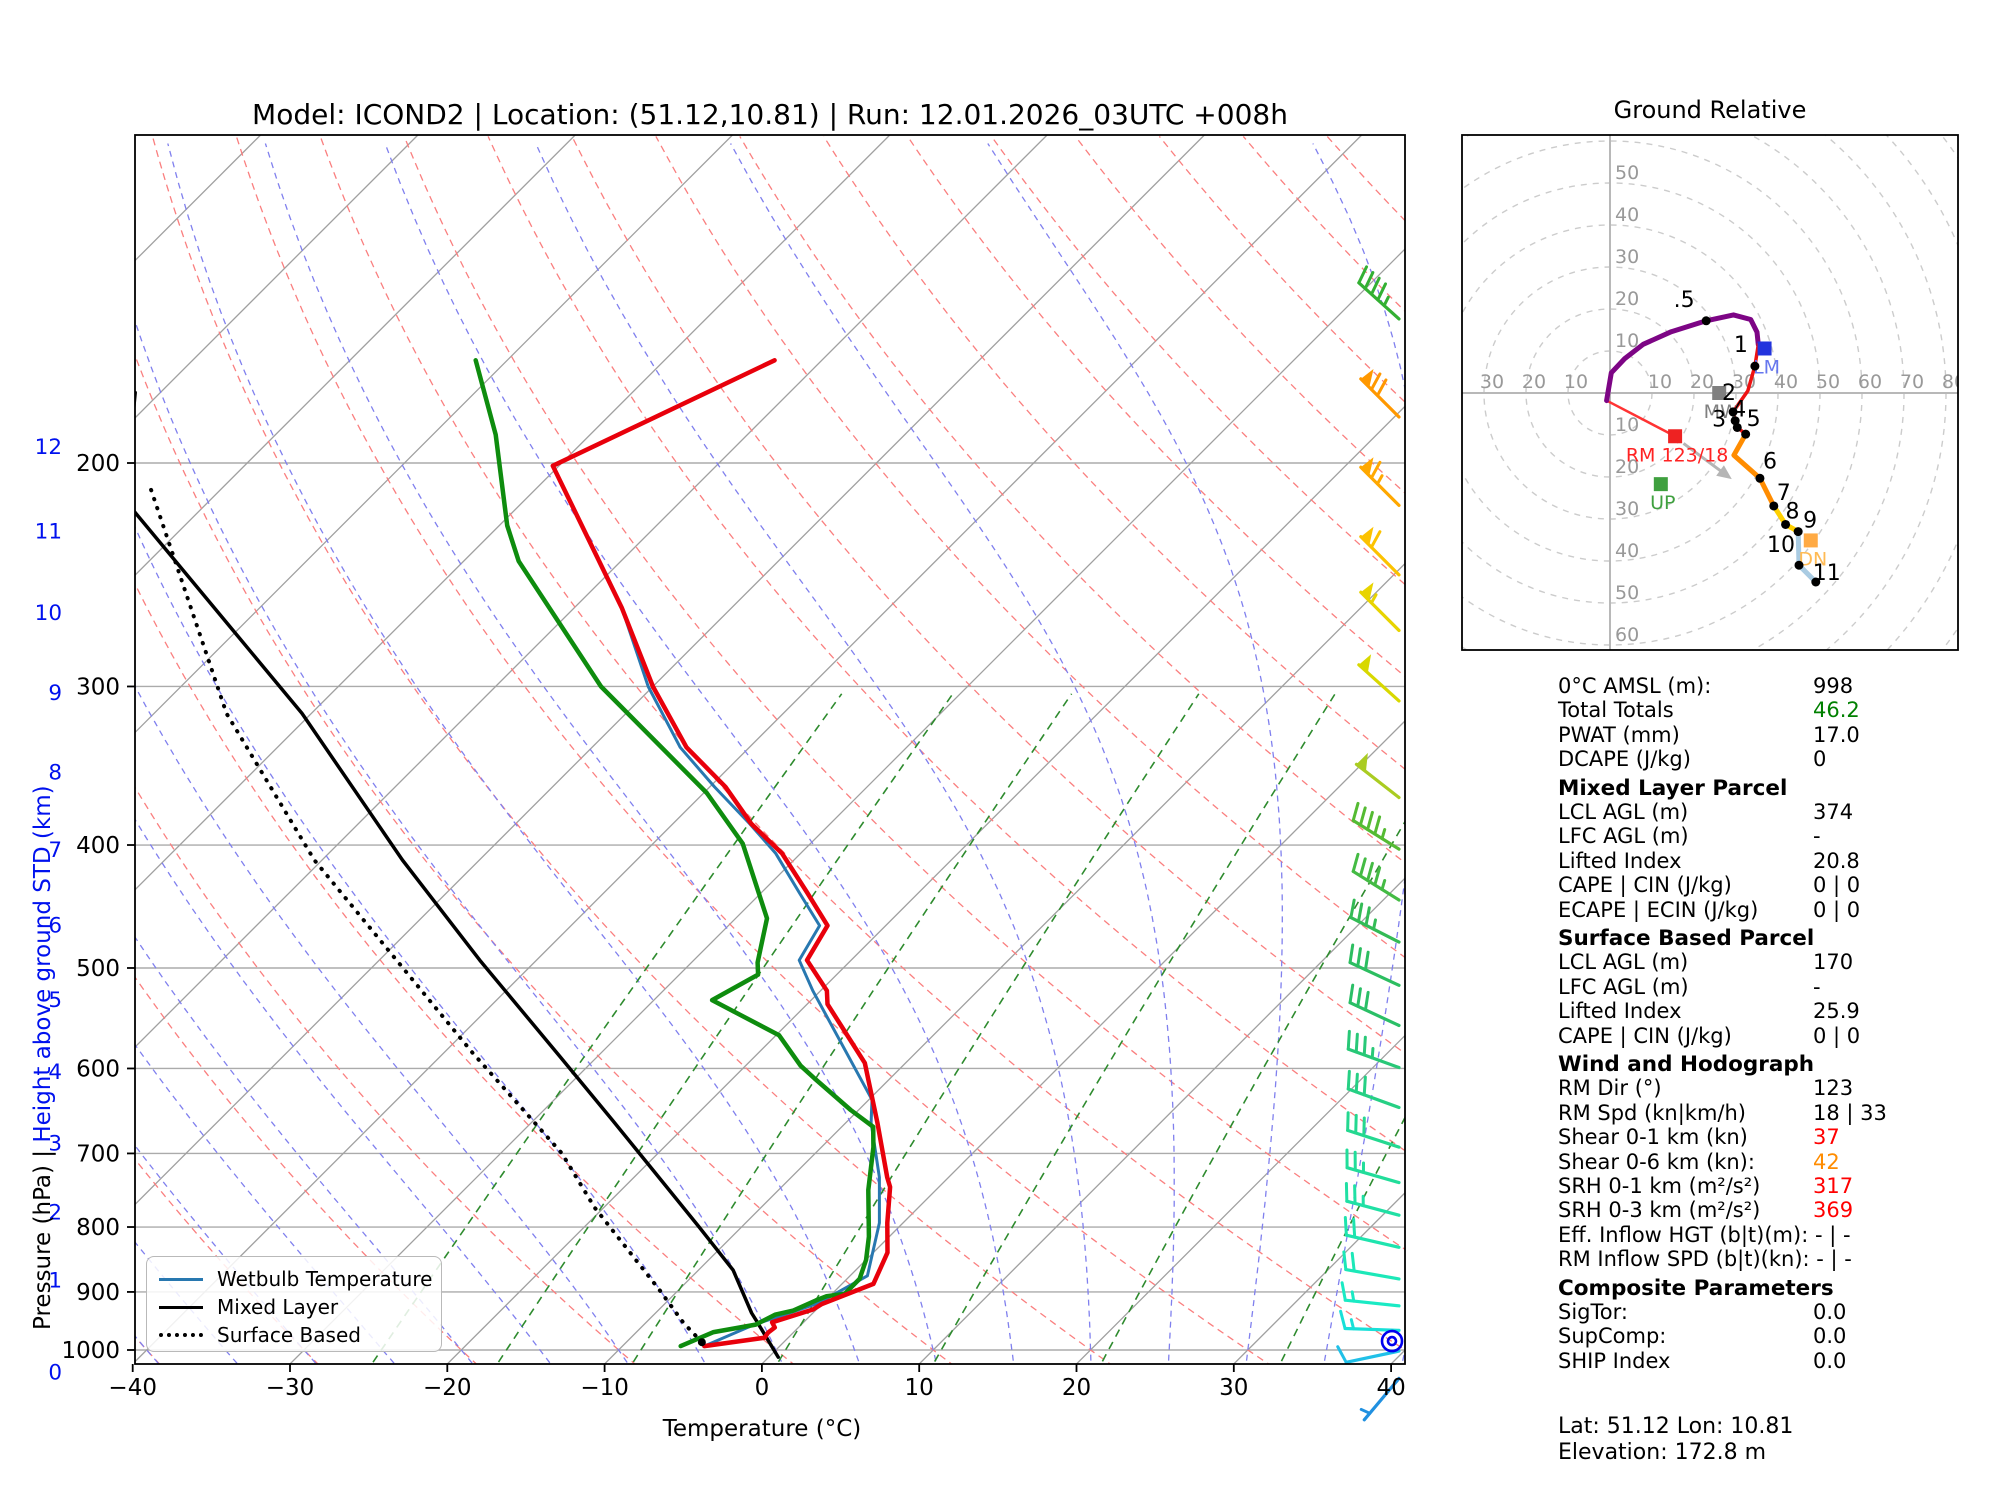 Image resolution: width=2000 pixels, height=1500 pixels. Describe the element at coordinates (1719, 420) in the screenshot. I see `hodograph-km-label: 3` at that location.